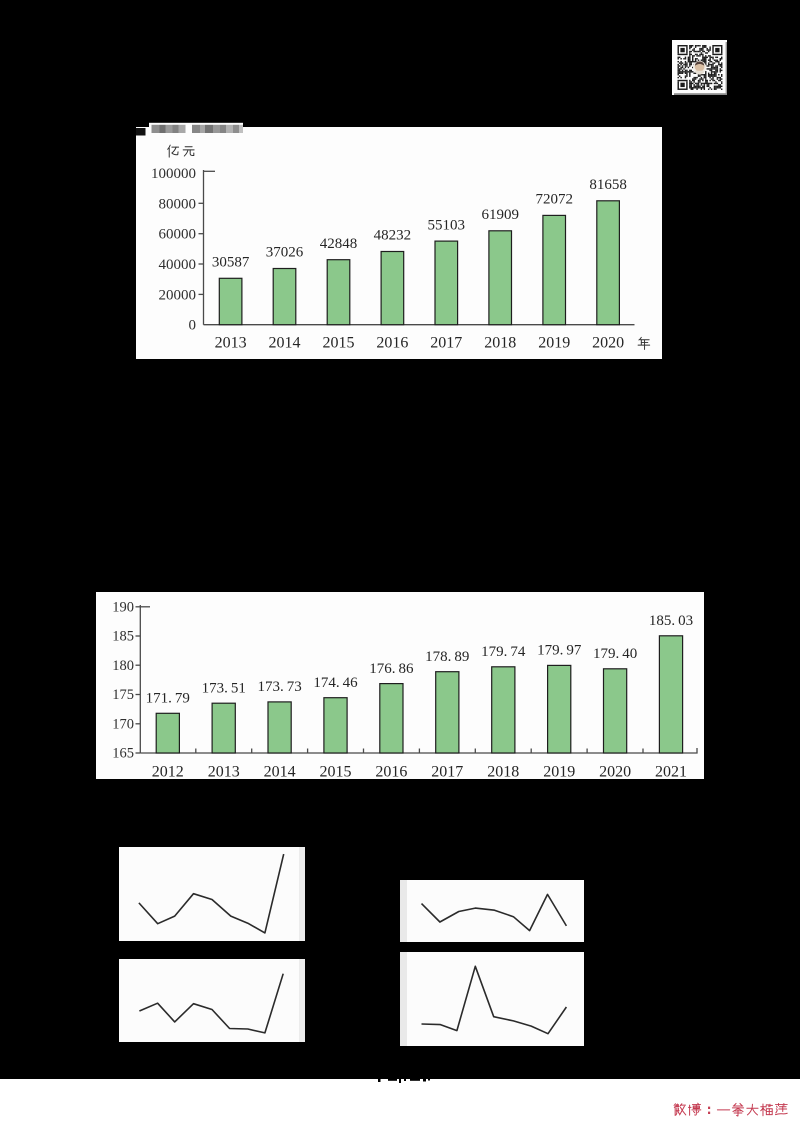  Describe the element at coordinates (335, 683) in the screenshot. I see `svg-text: 174. 46` at that location.